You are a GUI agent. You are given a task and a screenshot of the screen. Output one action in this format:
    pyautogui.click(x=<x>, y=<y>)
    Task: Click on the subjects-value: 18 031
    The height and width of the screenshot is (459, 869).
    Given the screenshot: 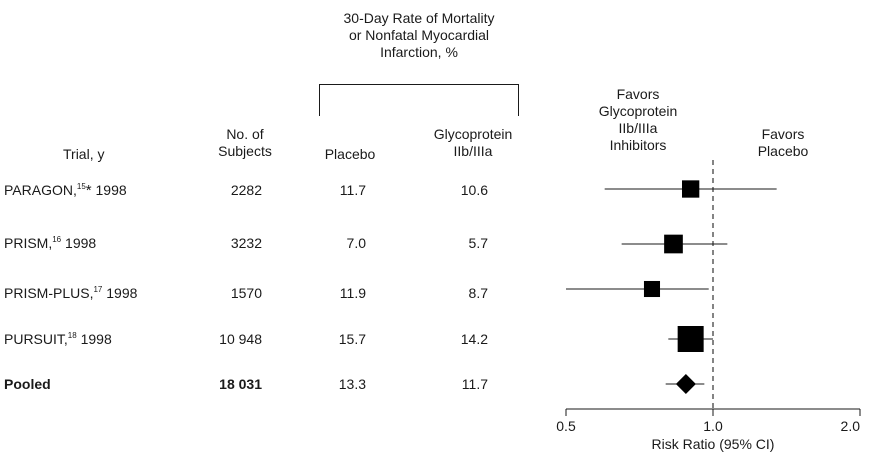 What is the action you would take?
    pyautogui.click(x=240, y=384)
    